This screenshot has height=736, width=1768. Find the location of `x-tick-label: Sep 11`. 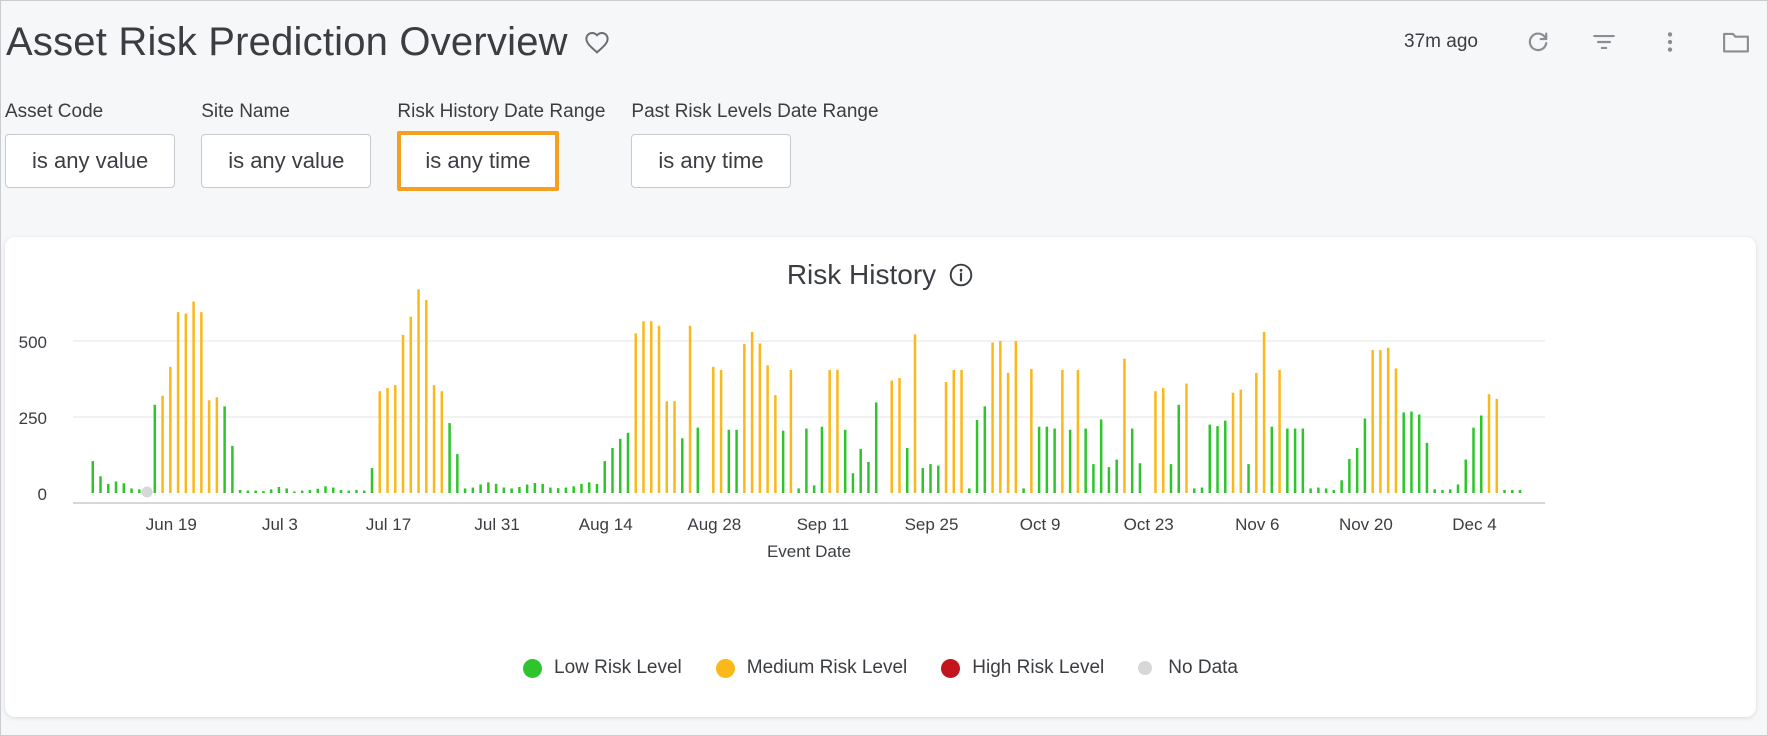

x-tick-label: Sep 11 is located at coordinates (823, 524).